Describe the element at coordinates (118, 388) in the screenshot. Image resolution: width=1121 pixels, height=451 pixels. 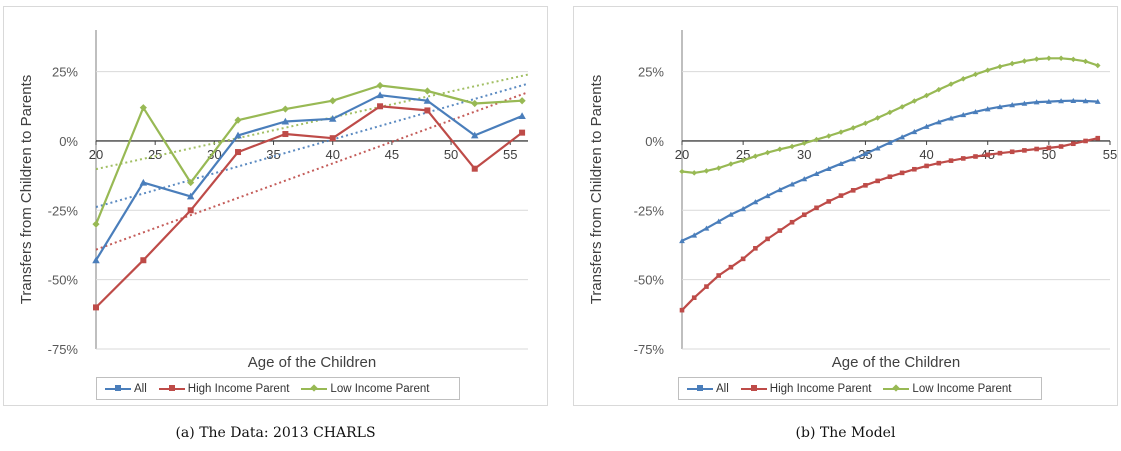
I see `legend-swatch-all` at that location.